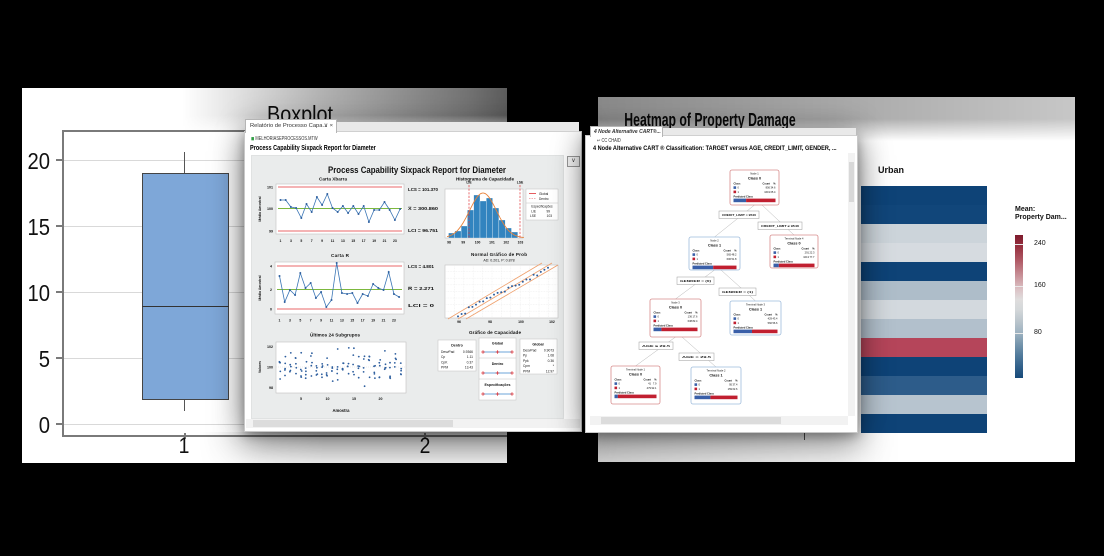 The image size is (1104, 556). What do you see at coordinates (773, 188) in the screenshot?
I see `svg-text: 34.6` at bounding box center [773, 188].